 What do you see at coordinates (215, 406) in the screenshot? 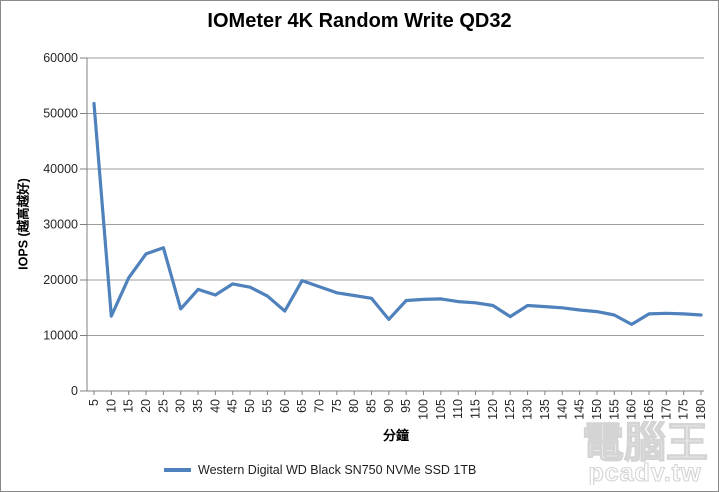
I see `x-tick-label: 40` at bounding box center [215, 406].